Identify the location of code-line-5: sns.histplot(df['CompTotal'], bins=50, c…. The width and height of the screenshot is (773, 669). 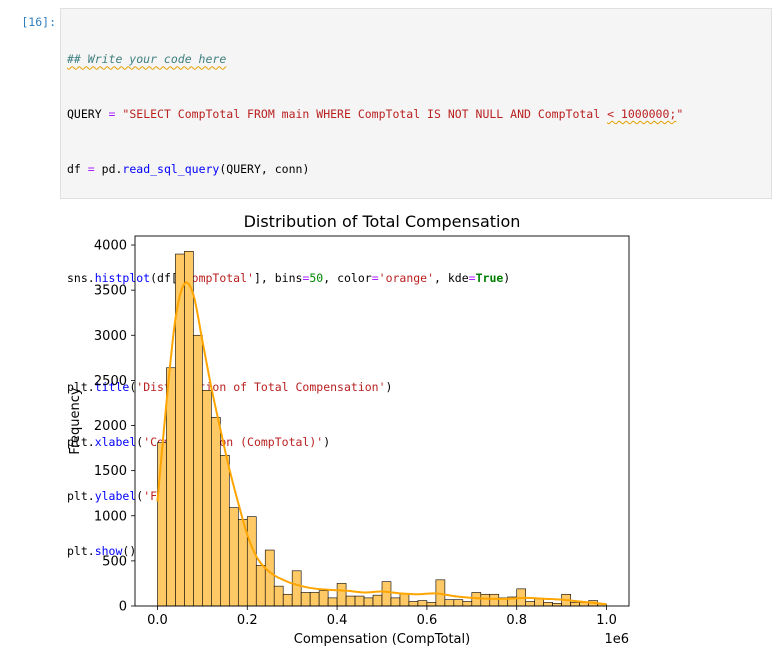
(419, 278).